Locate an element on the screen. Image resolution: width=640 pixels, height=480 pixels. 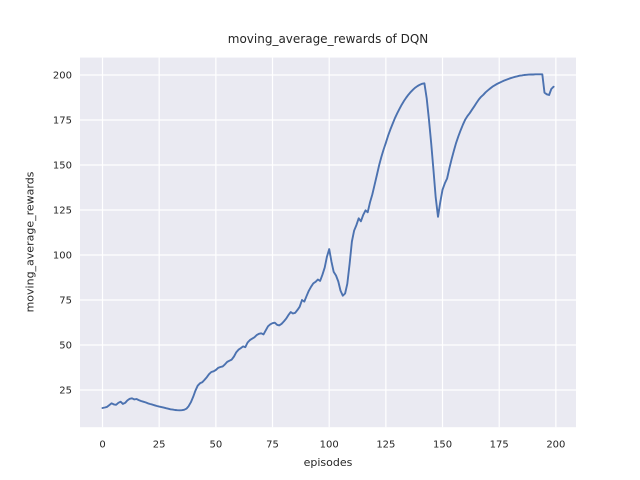
y-tick-label: 25 is located at coordinates (65, 390).